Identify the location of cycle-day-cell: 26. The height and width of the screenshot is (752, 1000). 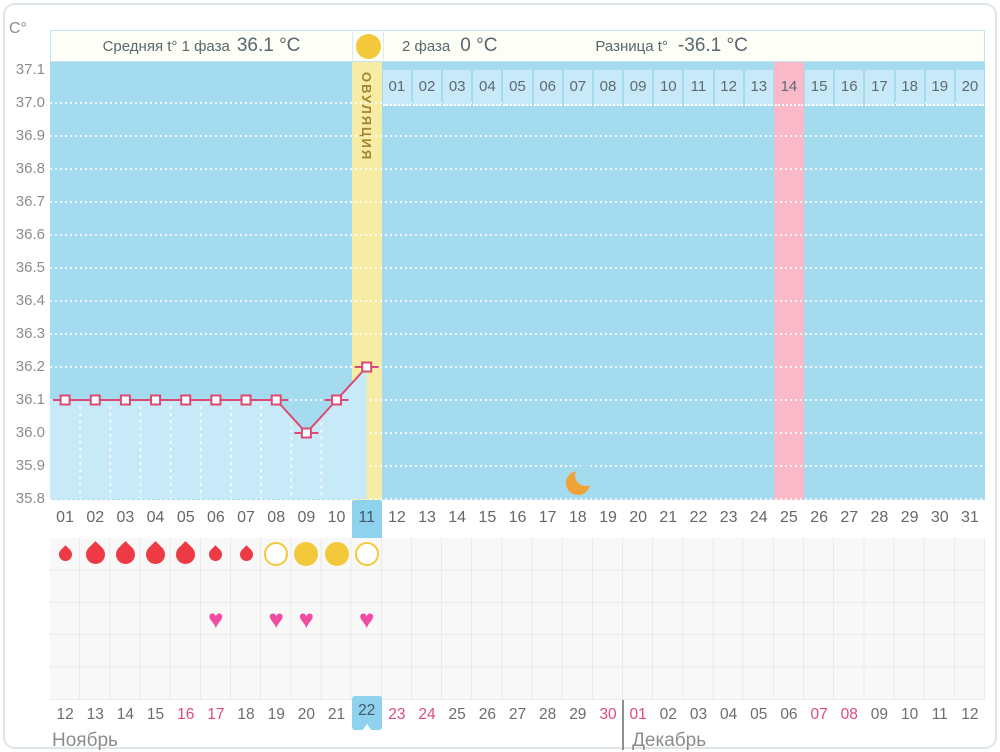
(819, 517).